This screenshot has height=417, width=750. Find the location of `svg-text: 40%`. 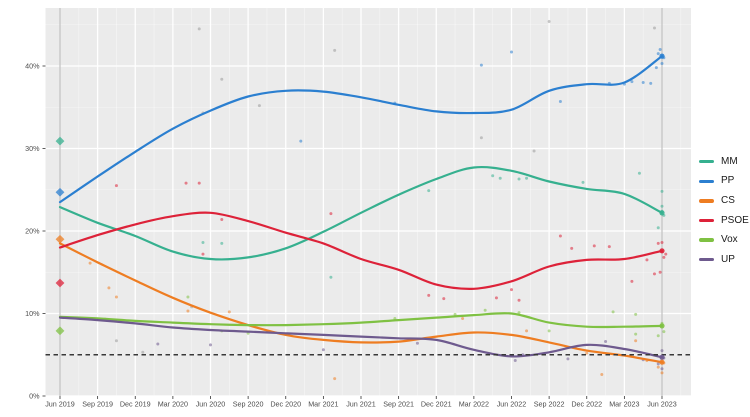

svg-text: 40% is located at coordinates (32, 65).